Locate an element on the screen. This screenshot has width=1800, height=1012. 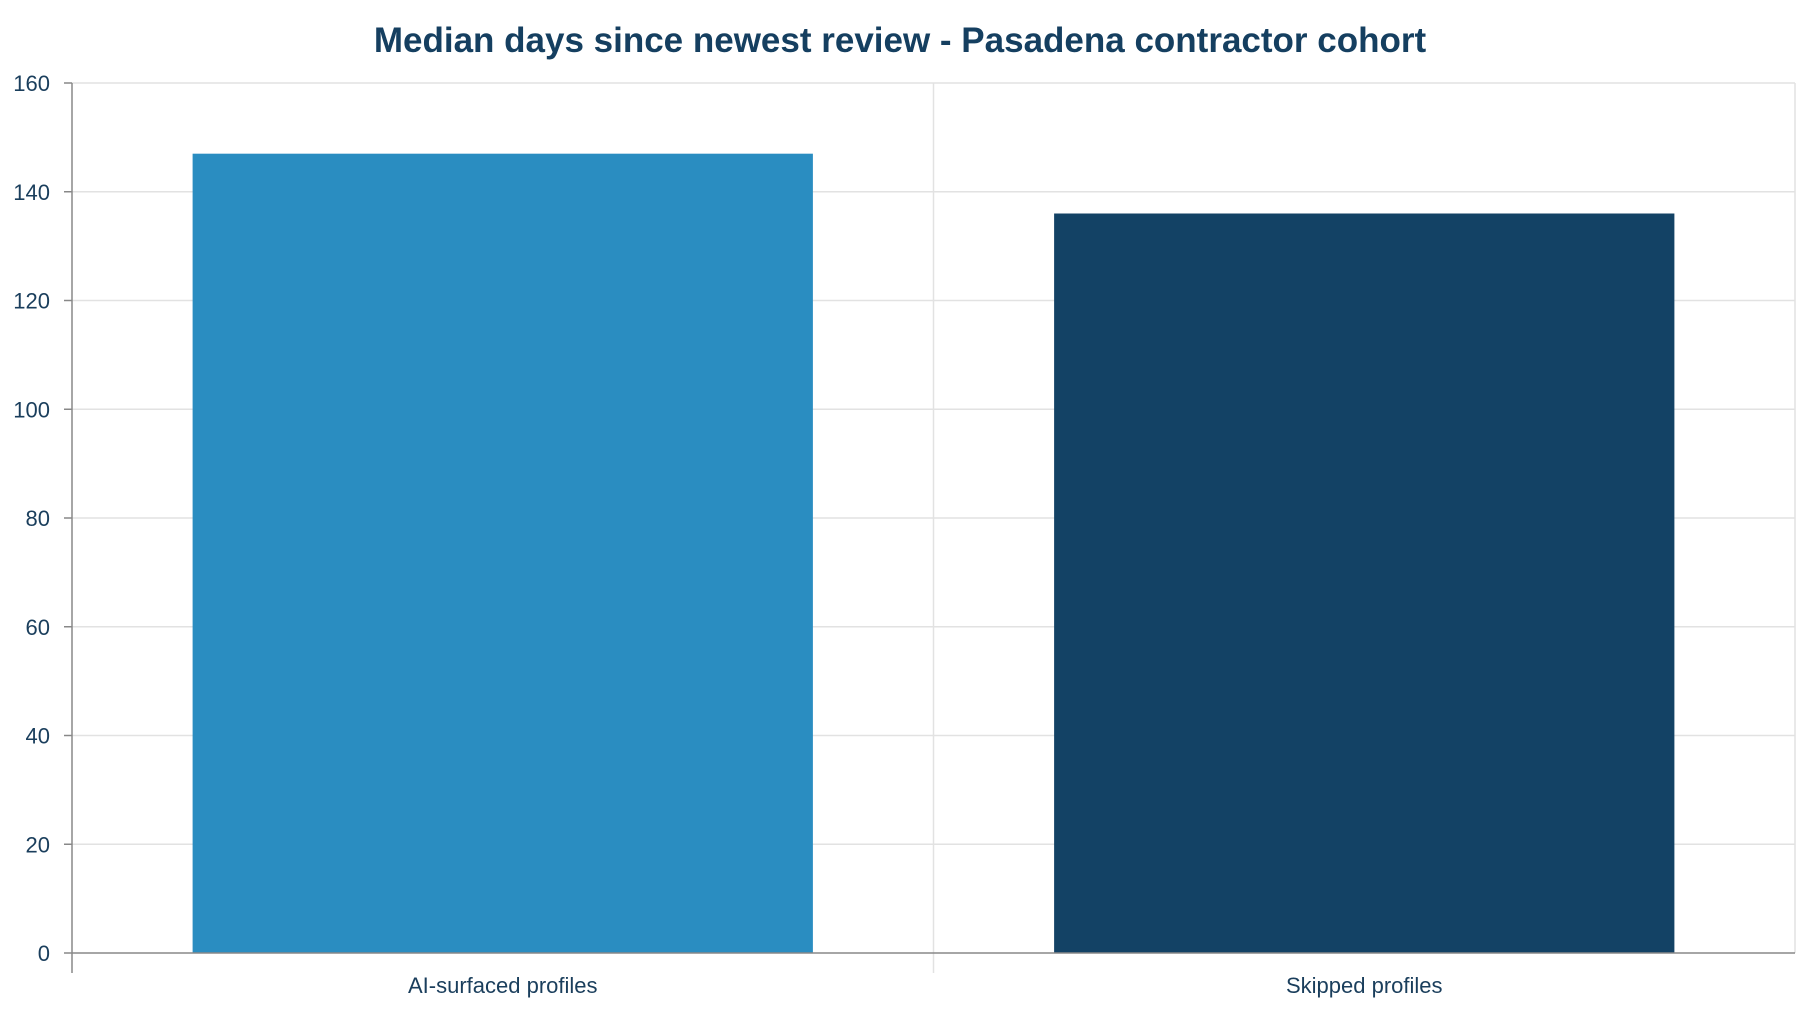
y-tick-label: 140 is located at coordinates (31, 192).